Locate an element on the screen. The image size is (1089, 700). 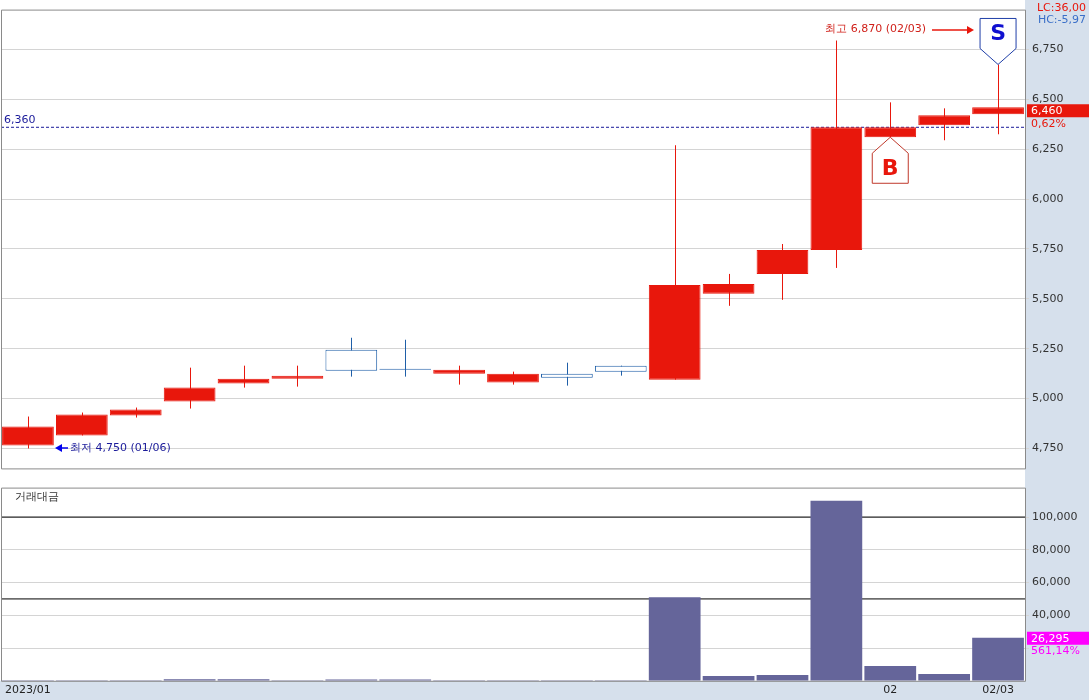
y-tick-label: 6,250 is located at coordinates (1048, 149).